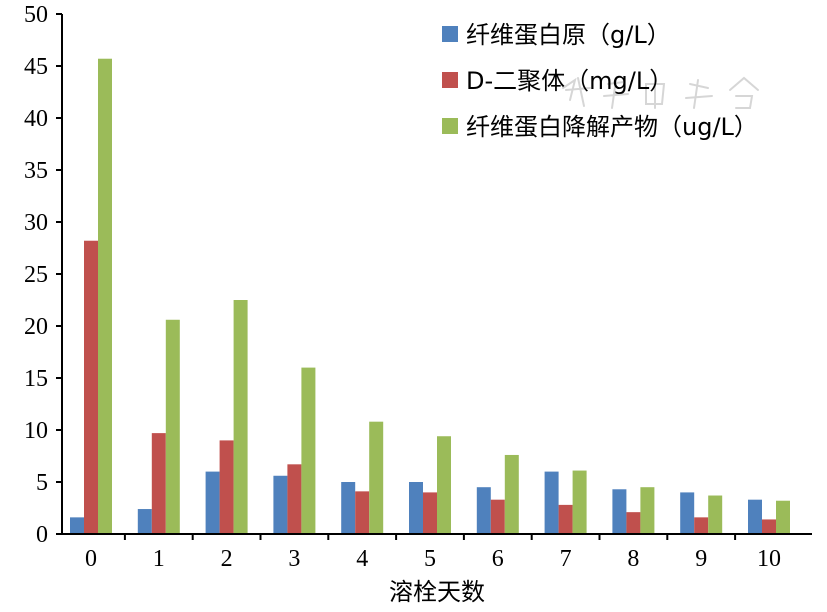  Describe the element at coordinates (569, 81) in the screenshot. I see `legend-label: D-二聚体（mg/L）` at that location.